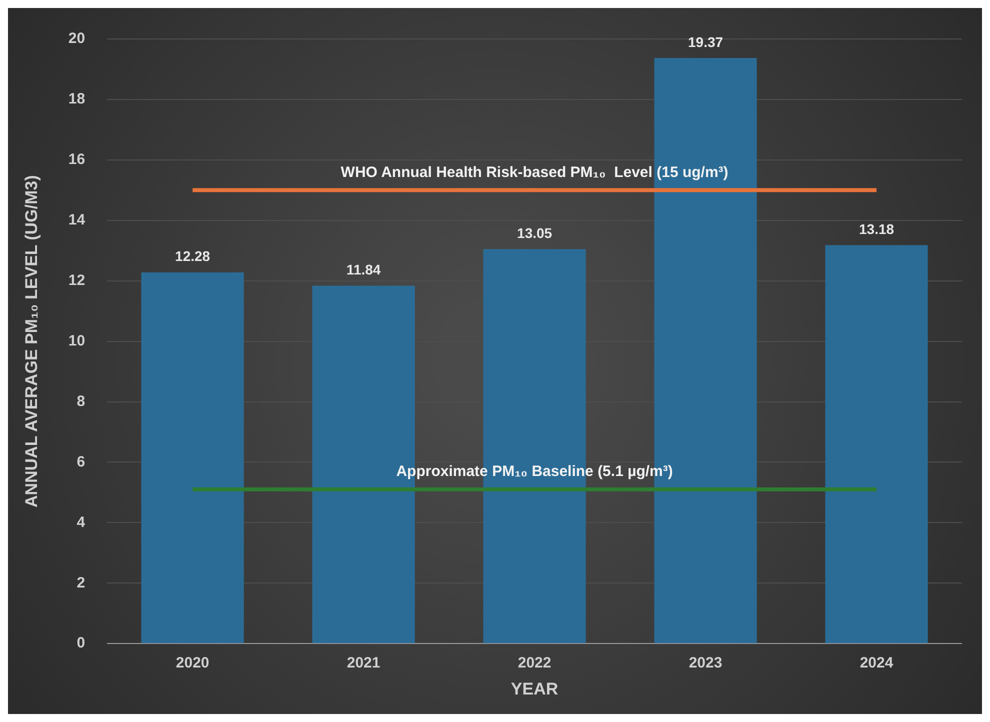 This screenshot has width=990, height=722. What do you see at coordinates (77, 99) in the screenshot?
I see `y-tick-label: 18` at bounding box center [77, 99].